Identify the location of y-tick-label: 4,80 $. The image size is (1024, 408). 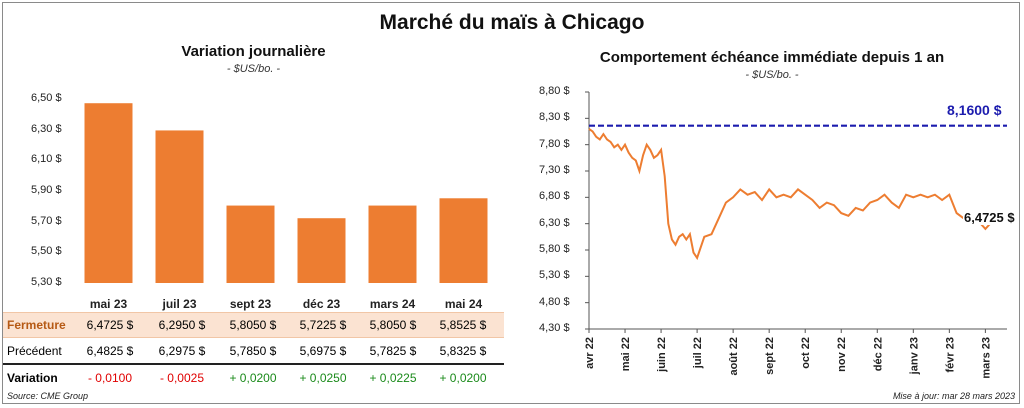
(554, 301).